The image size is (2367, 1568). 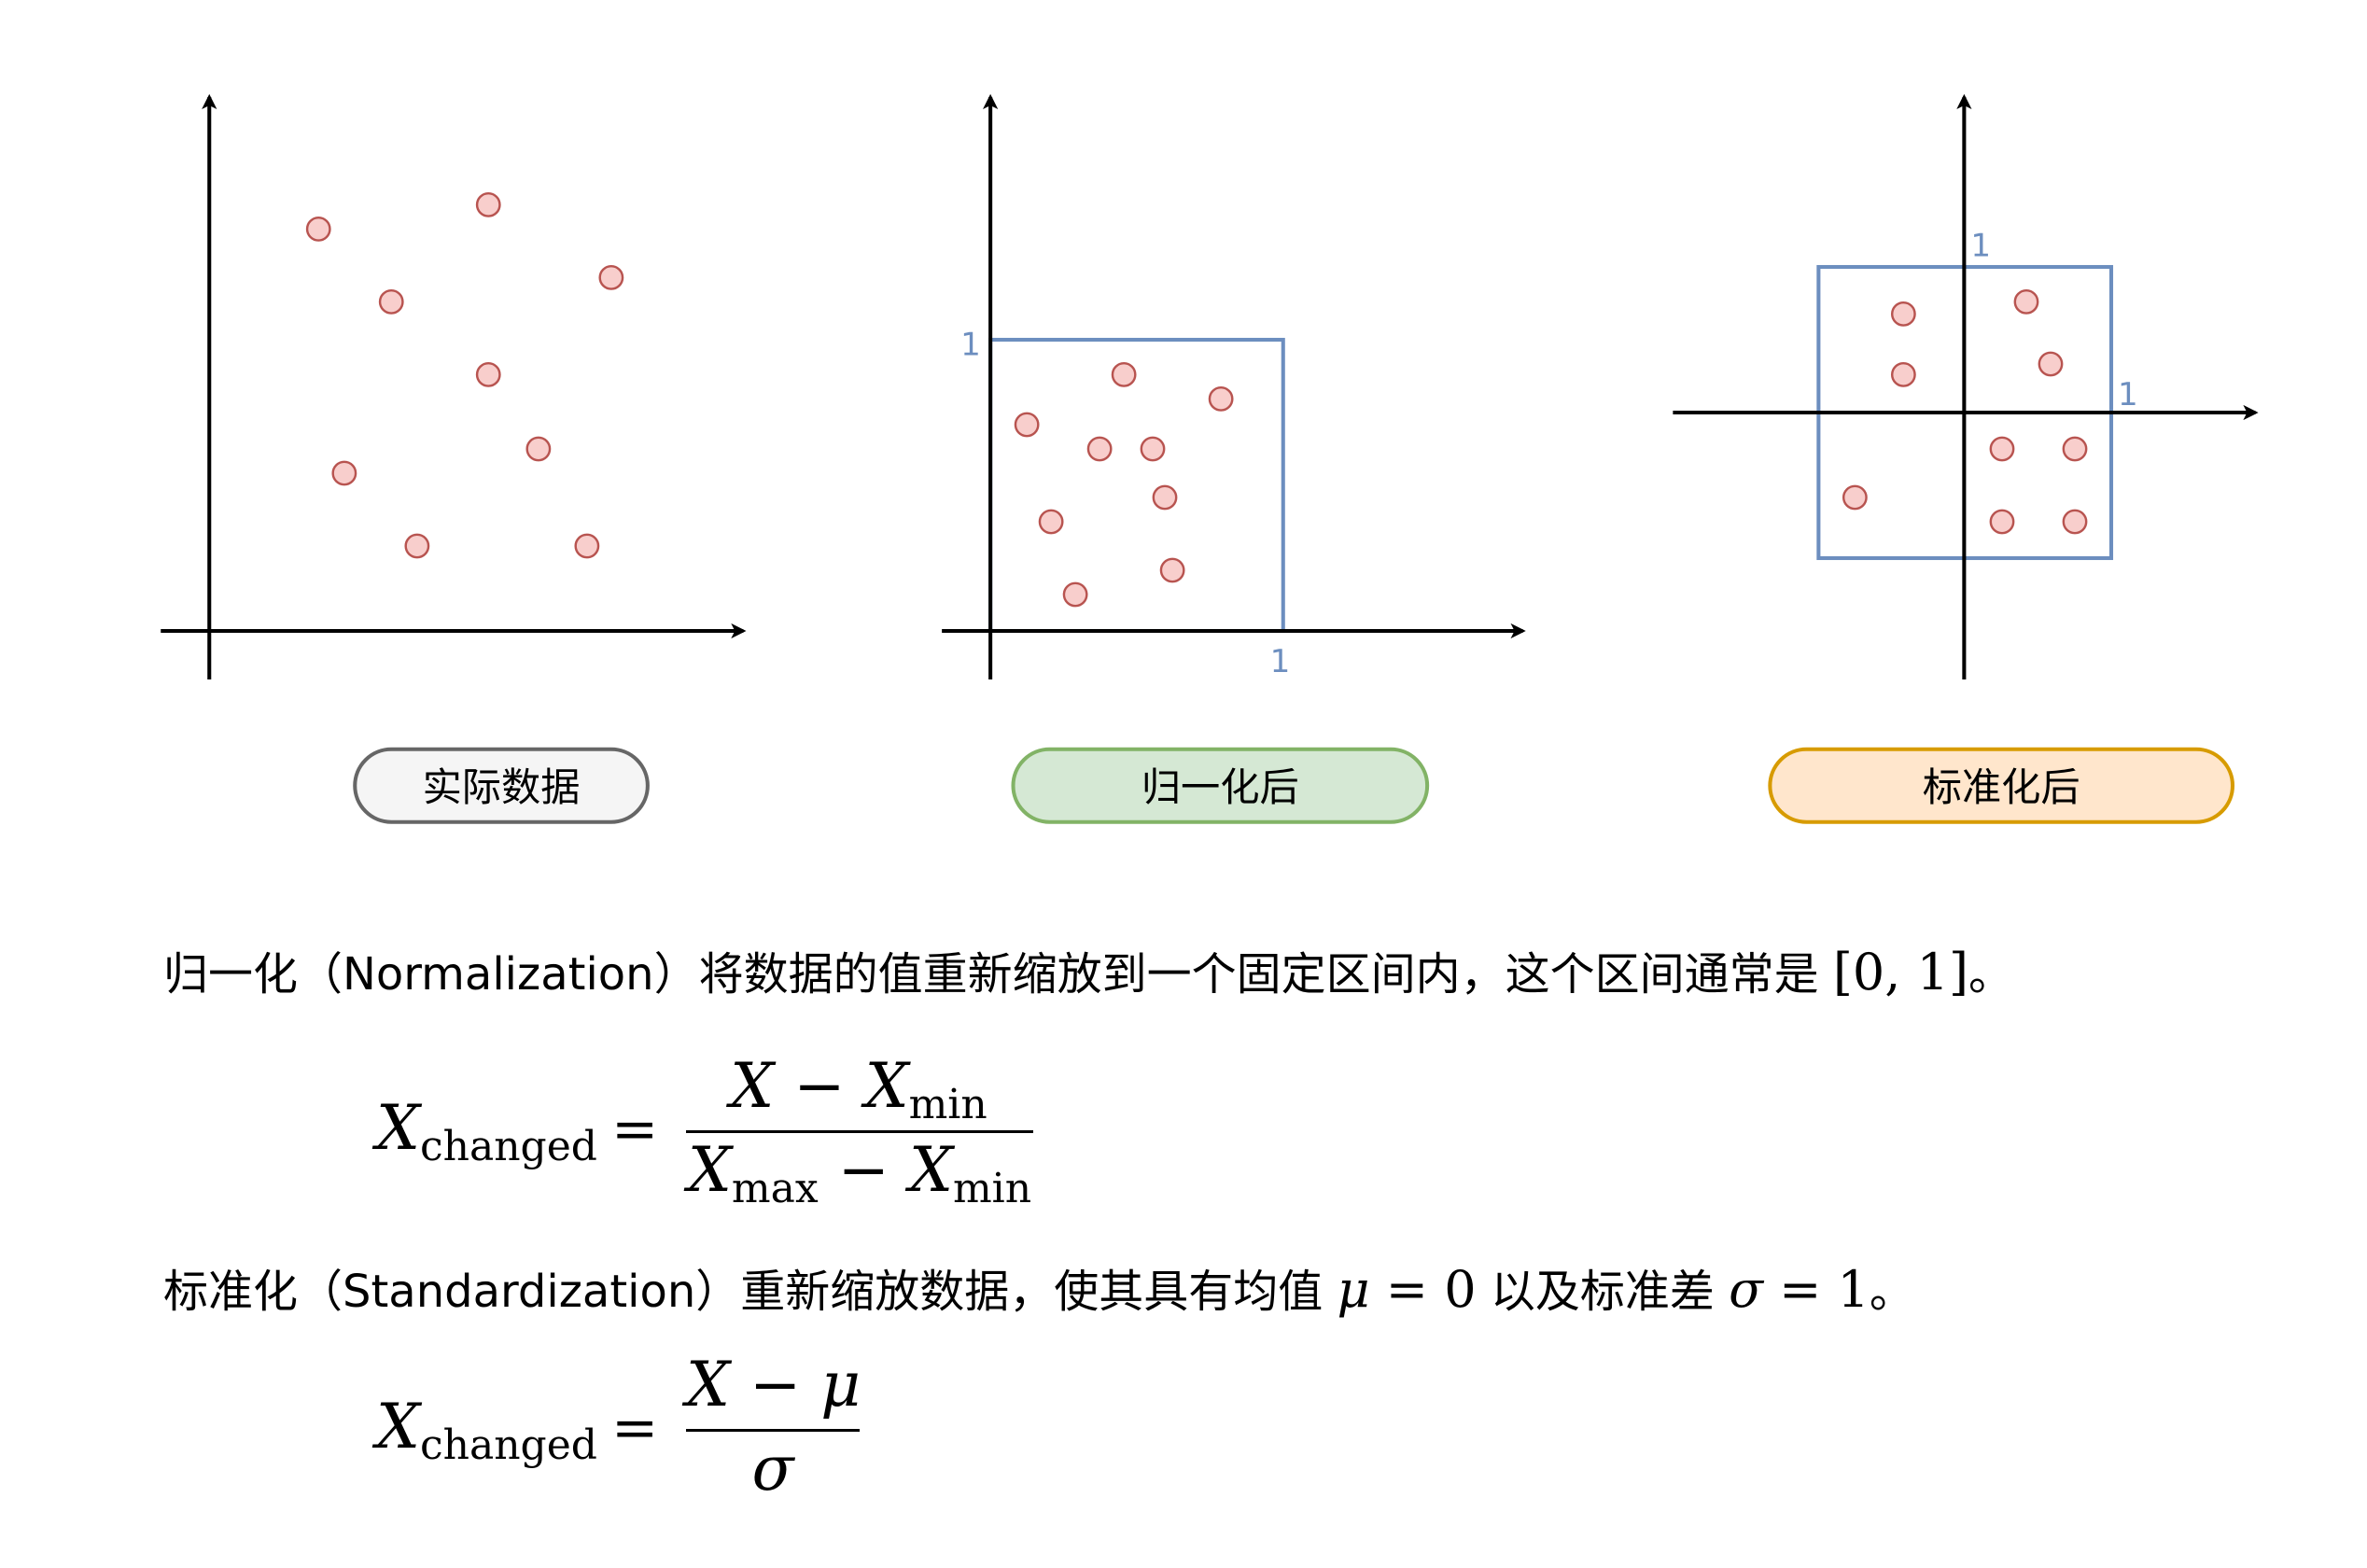 What do you see at coordinates (859, 1173) in the screenshot?
I see `formula-denominator: Xmax − Xmin` at bounding box center [859, 1173].